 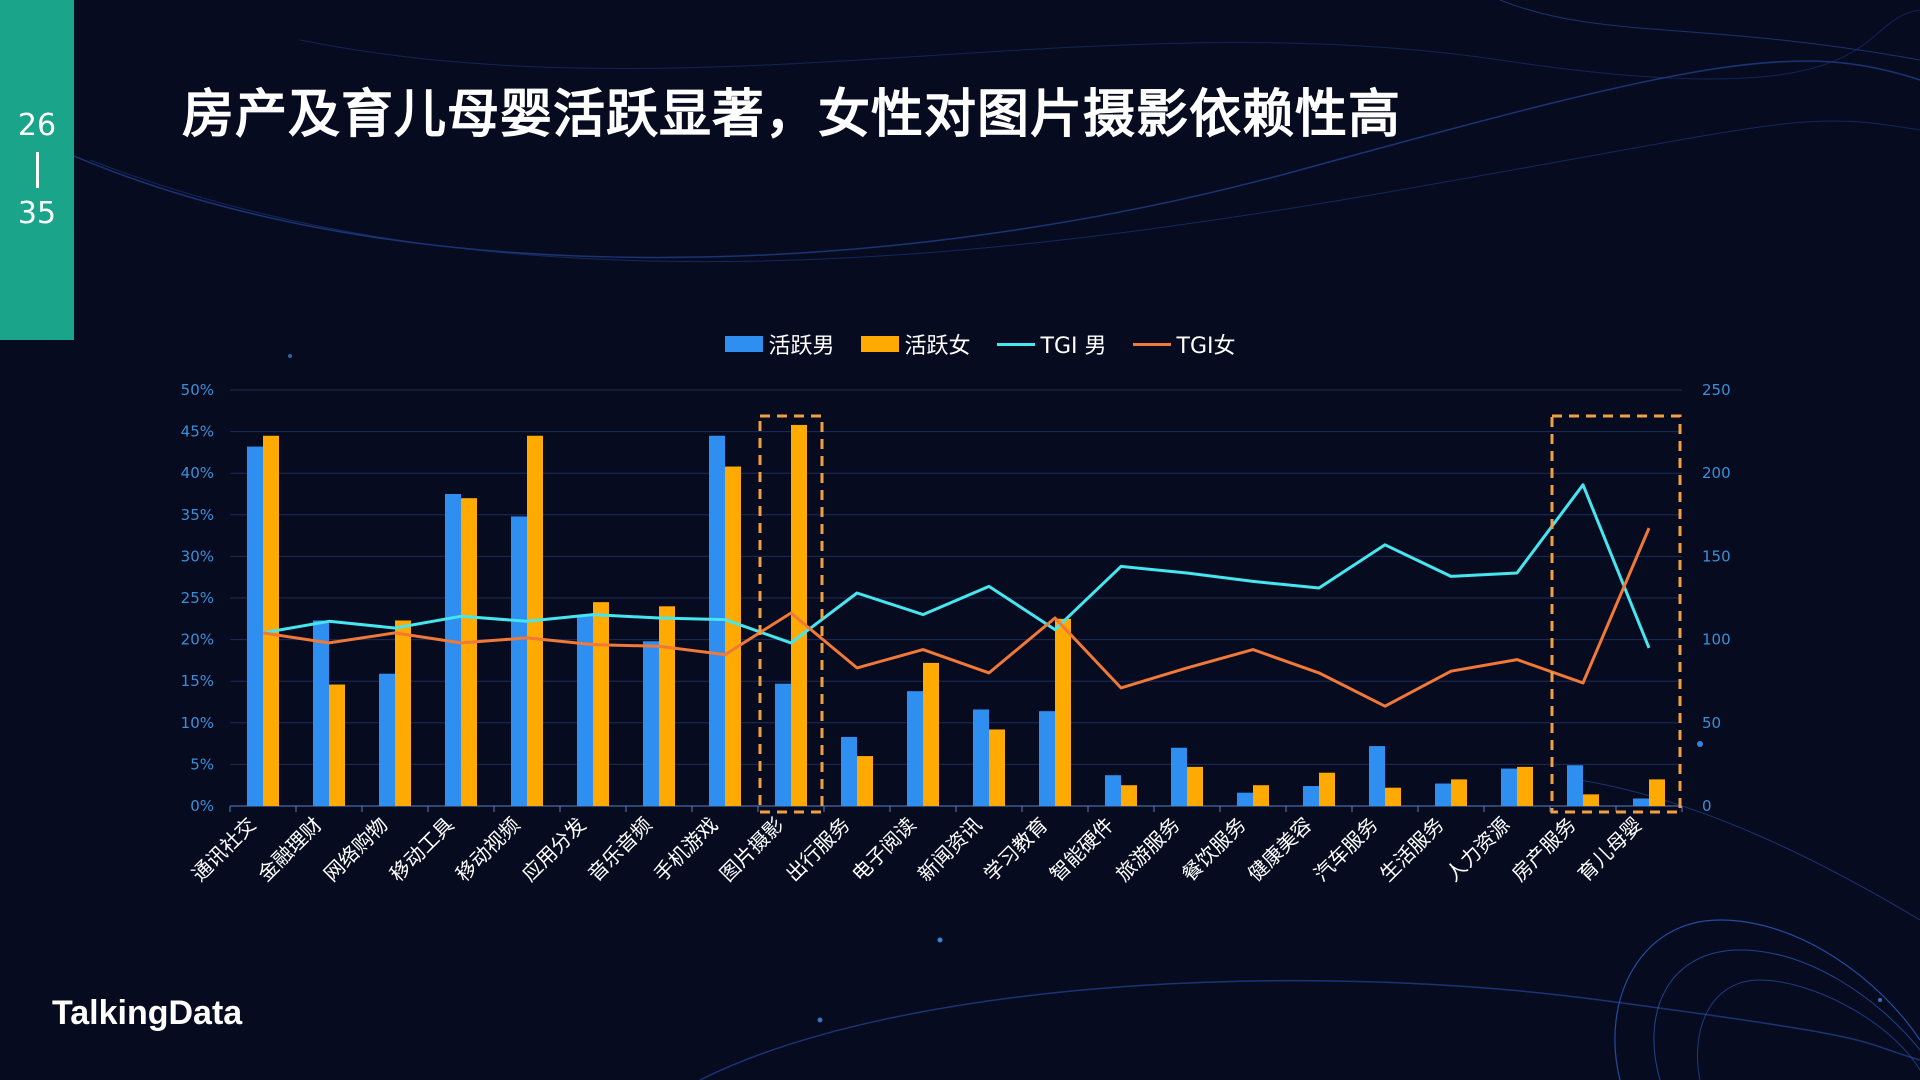 I want to click on y-left-tick-label: 50%, so click(x=197, y=390).